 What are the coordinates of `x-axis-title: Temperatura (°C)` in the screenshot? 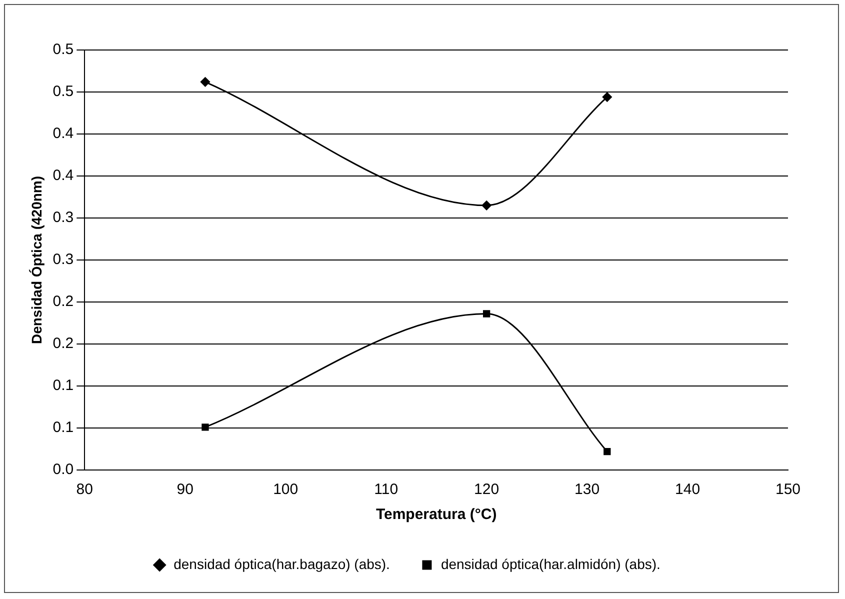 It's located at (436, 515).